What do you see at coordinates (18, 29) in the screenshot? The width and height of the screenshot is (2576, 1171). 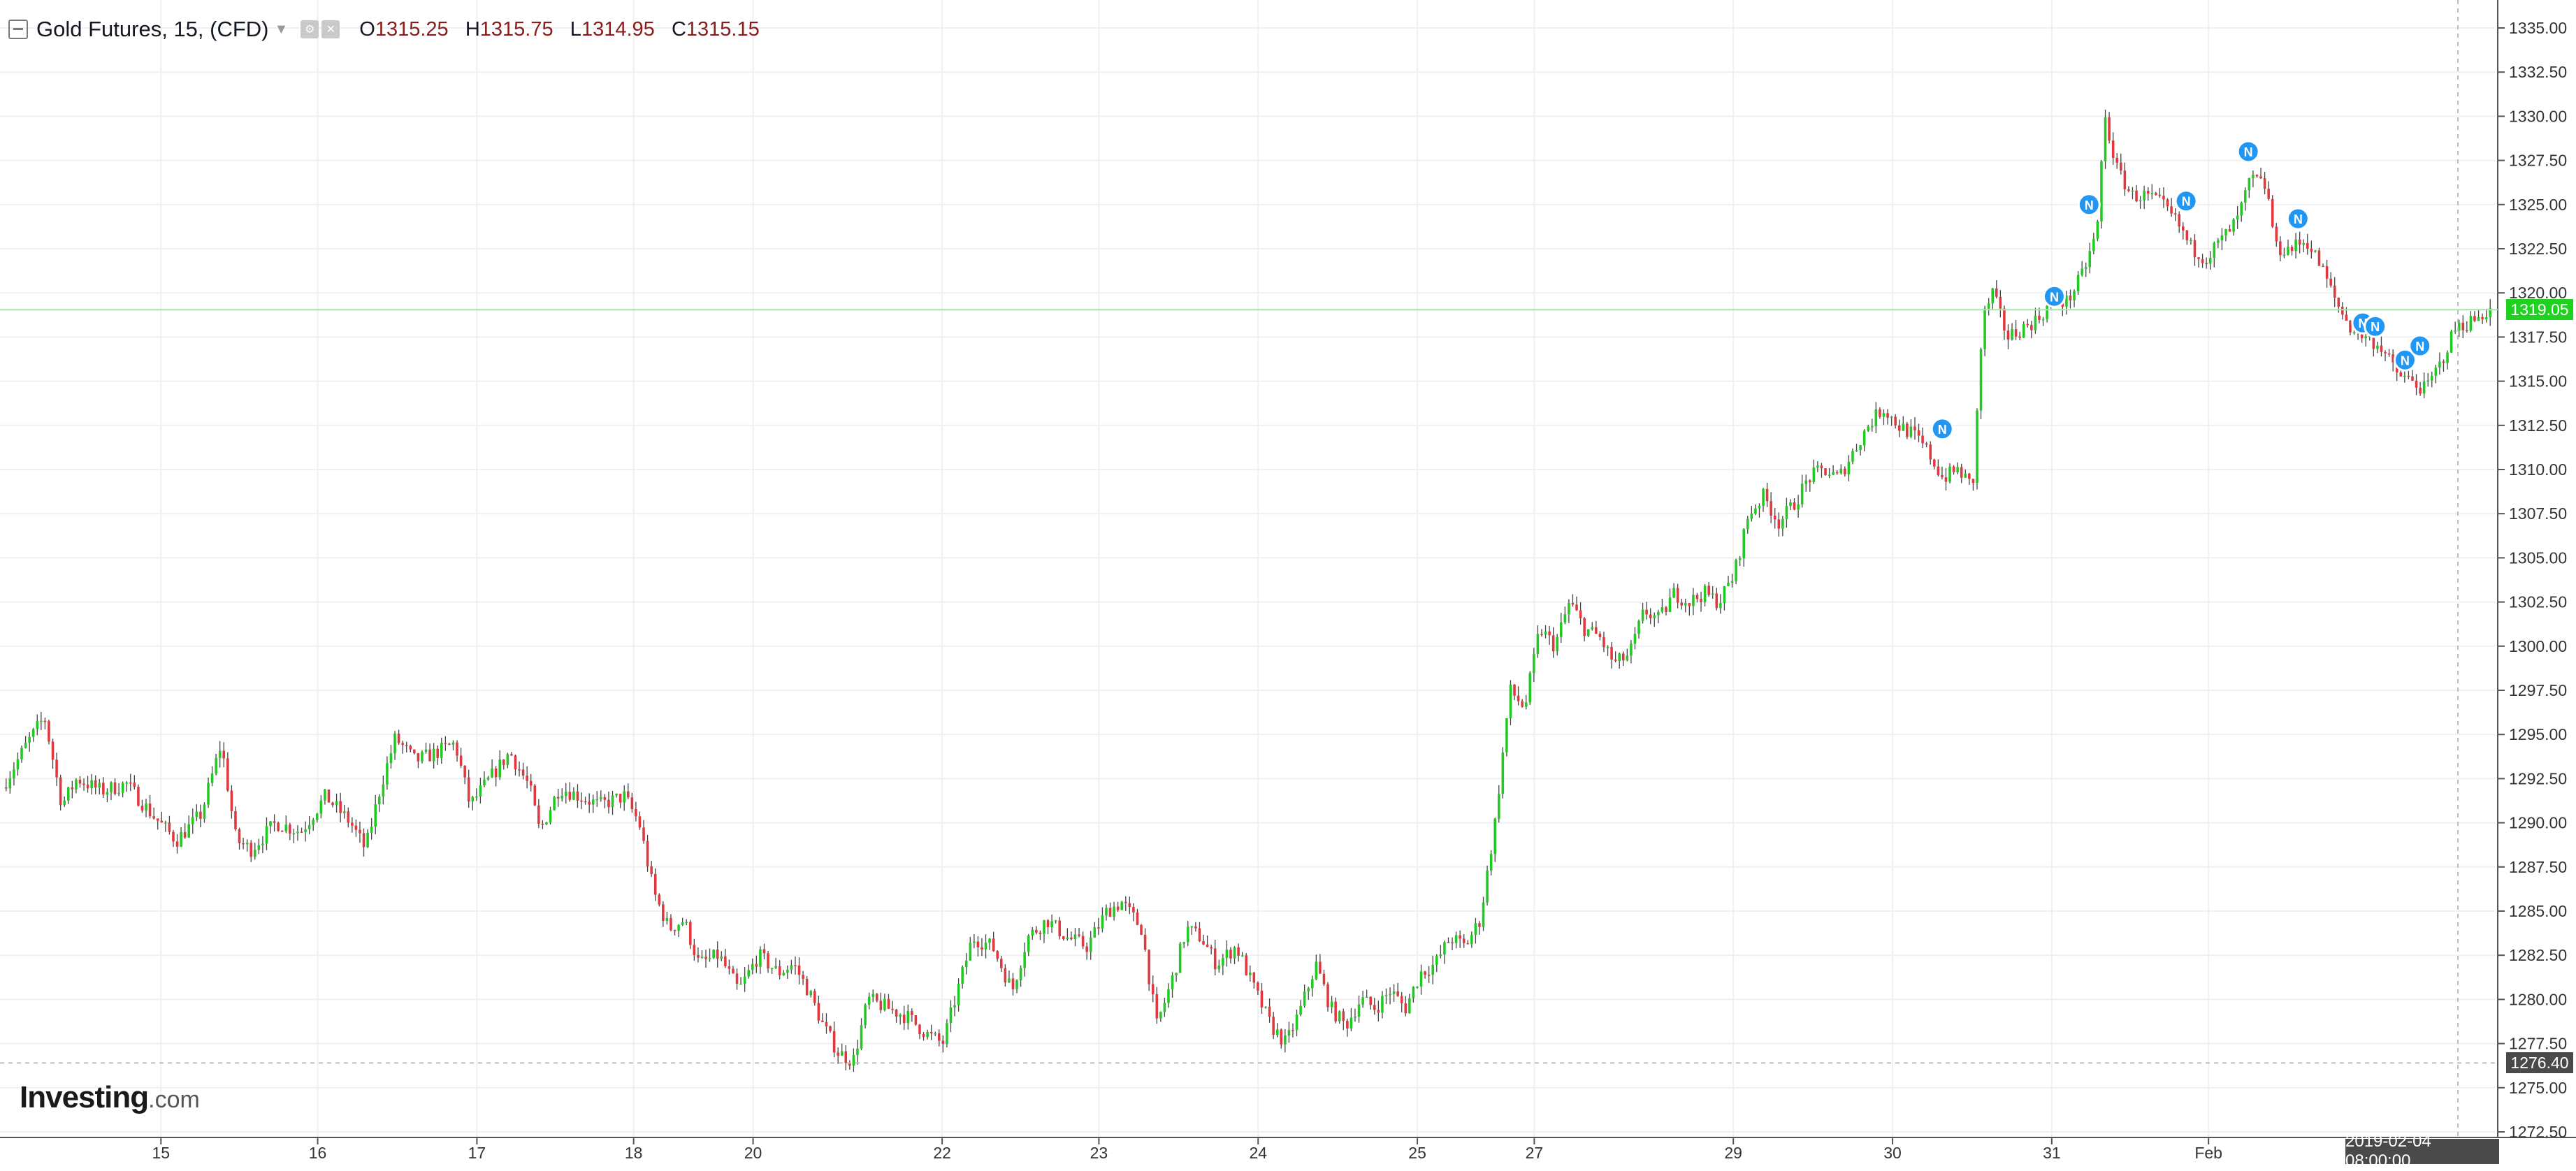 I see `collapse-icon` at bounding box center [18, 29].